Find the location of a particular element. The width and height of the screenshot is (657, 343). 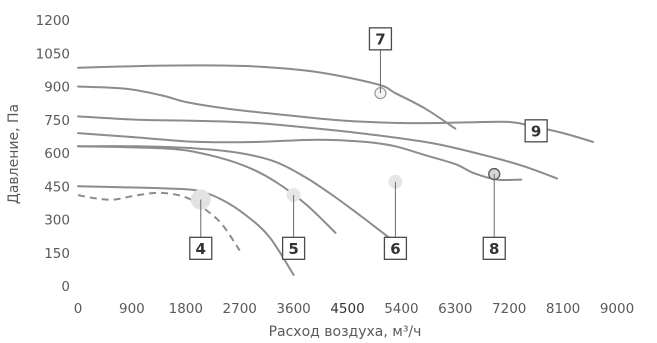

callout-label-8: 8 is located at coordinates (494, 249).